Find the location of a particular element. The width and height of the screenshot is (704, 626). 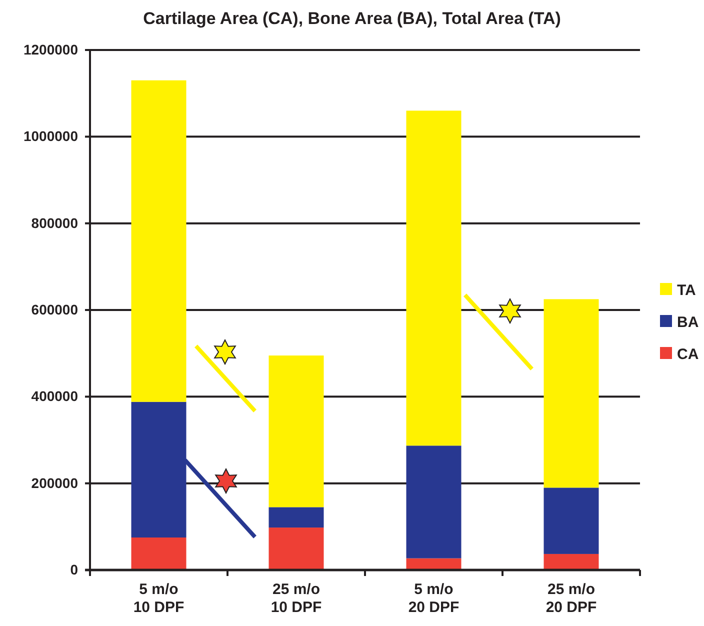

chart-title: Cartilage Area (CA), Bone Area (BA), Total Area (TA) is located at coordinates (352, 18).